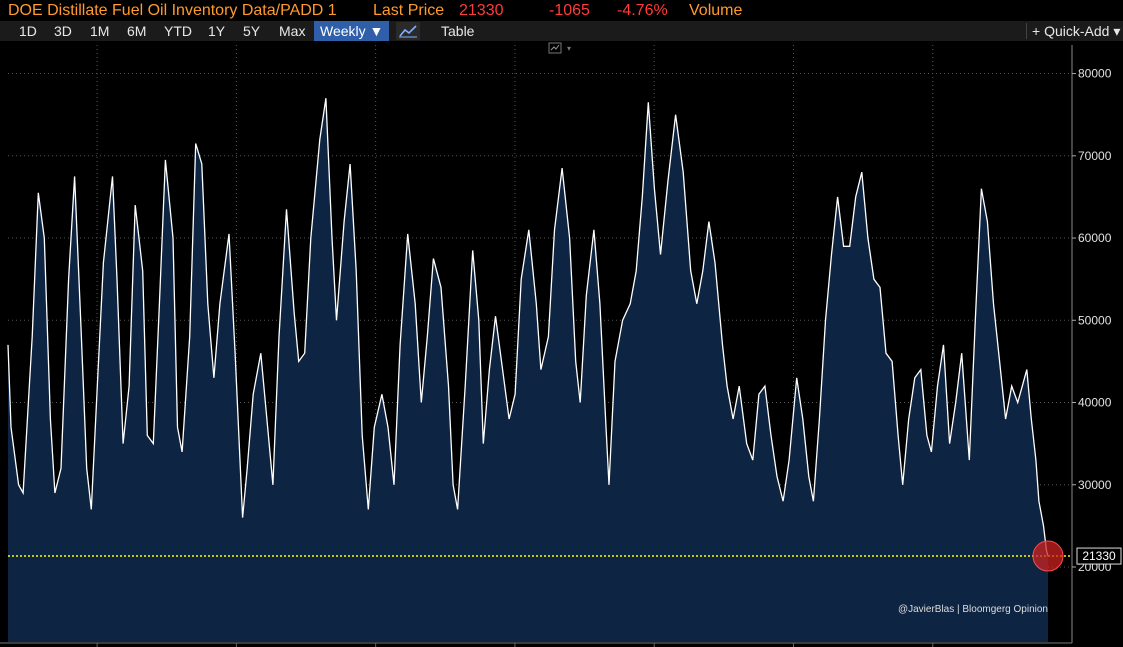  What do you see at coordinates (352, 31) in the screenshot?
I see `frequency-dropdown: Weekly ▼` at bounding box center [352, 31].